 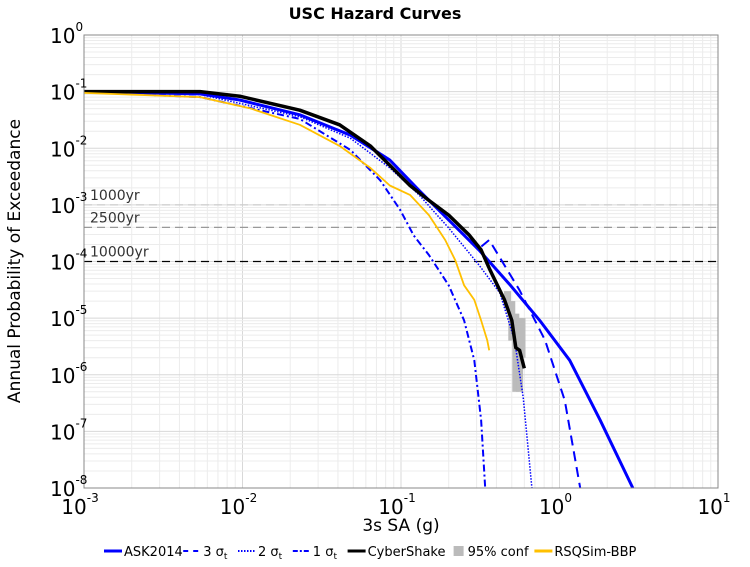 I want to click on x-axis-label: 3s SA (g), so click(x=400, y=526).